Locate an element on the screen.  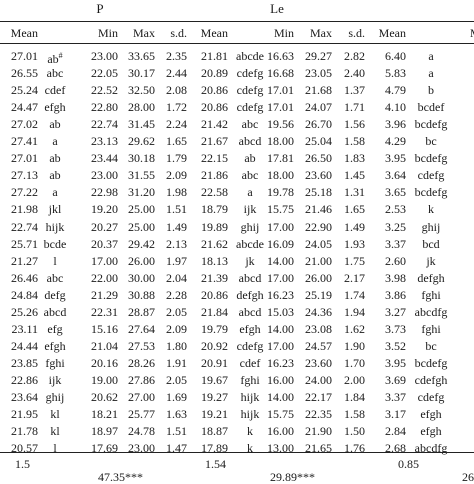
table-cell: 27.13 is located at coordinates (24, 175).